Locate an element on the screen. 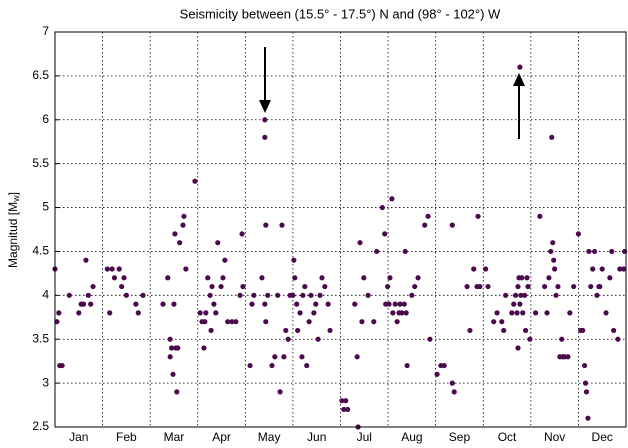 The image size is (628, 448). y-tick-label: 3.5 is located at coordinates (40, 338).